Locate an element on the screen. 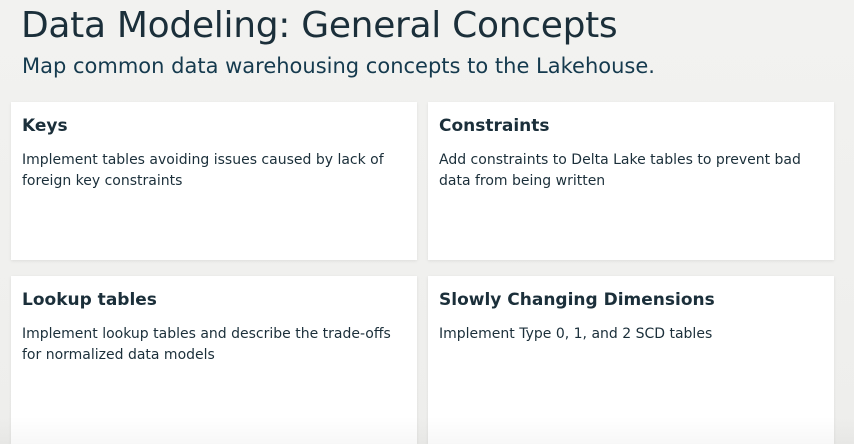 The image size is (854, 444). card-title-lookup-tables: Lookup tables is located at coordinates (89, 300).